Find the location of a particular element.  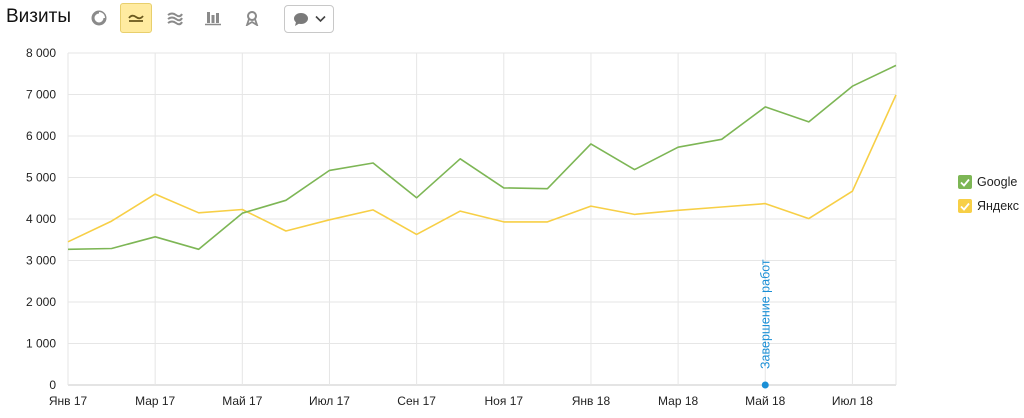

x-tick-label: Ноя 17 is located at coordinates (504, 401).